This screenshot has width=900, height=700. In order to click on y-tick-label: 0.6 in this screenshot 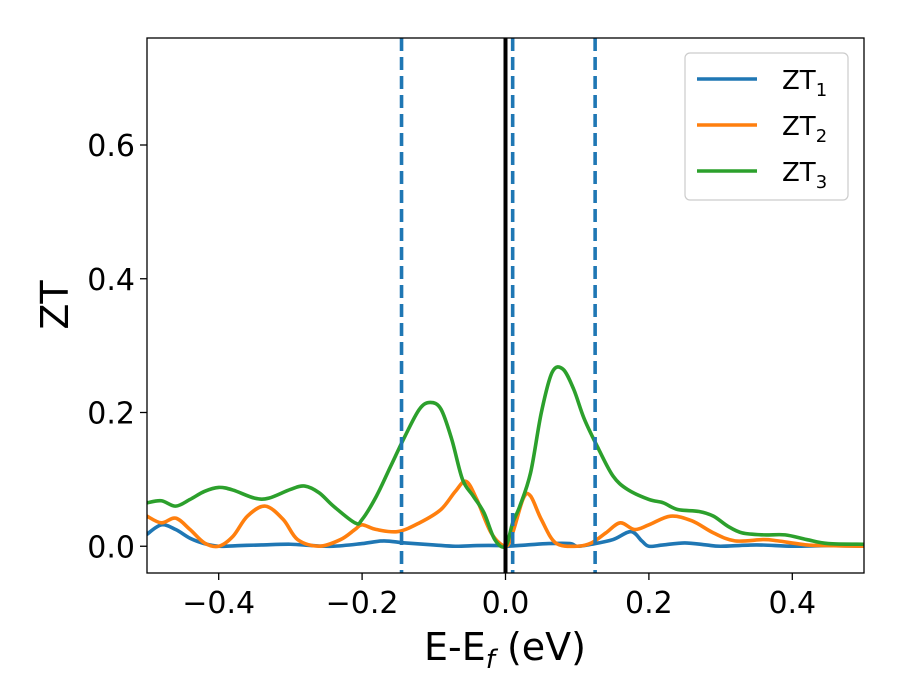, I will do `click(111, 146)`.